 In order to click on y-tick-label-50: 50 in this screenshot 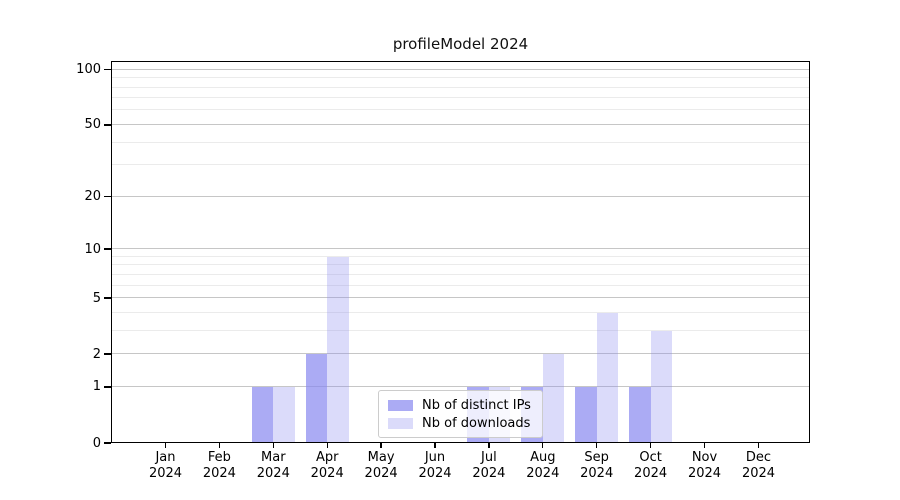, I will do `click(92, 125)`.